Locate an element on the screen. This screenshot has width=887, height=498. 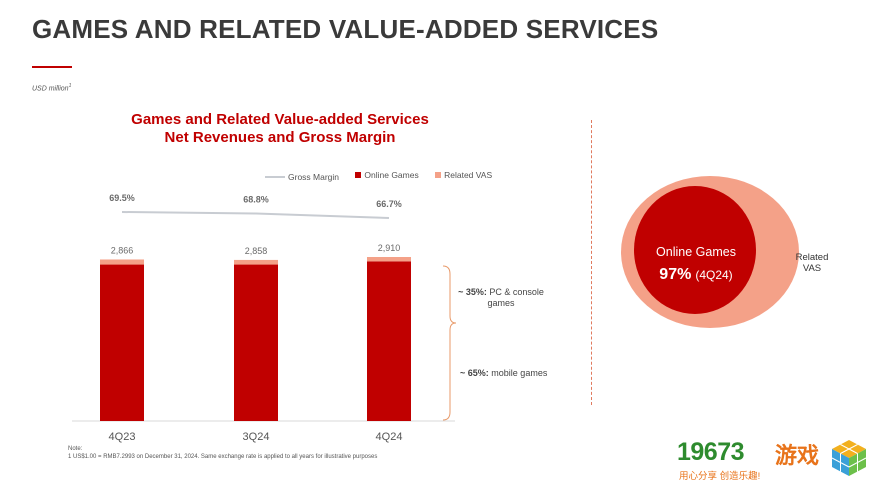
related-vas-label: Related VAS is located at coordinates (812, 263).